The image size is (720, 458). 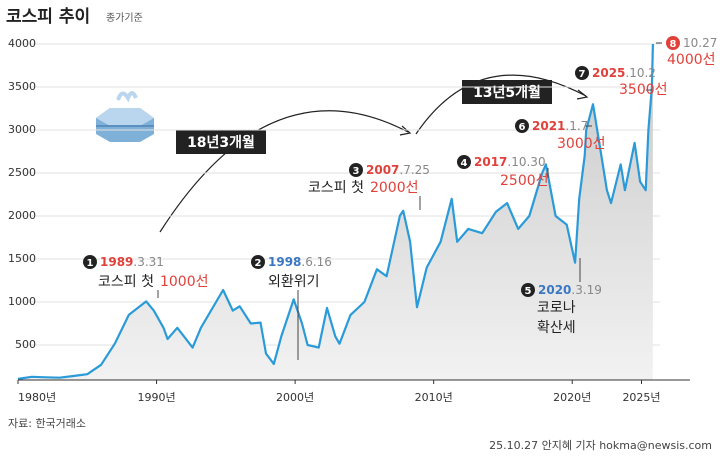 I want to click on annotation-date: 2025.10.2, so click(x=624, y=73).